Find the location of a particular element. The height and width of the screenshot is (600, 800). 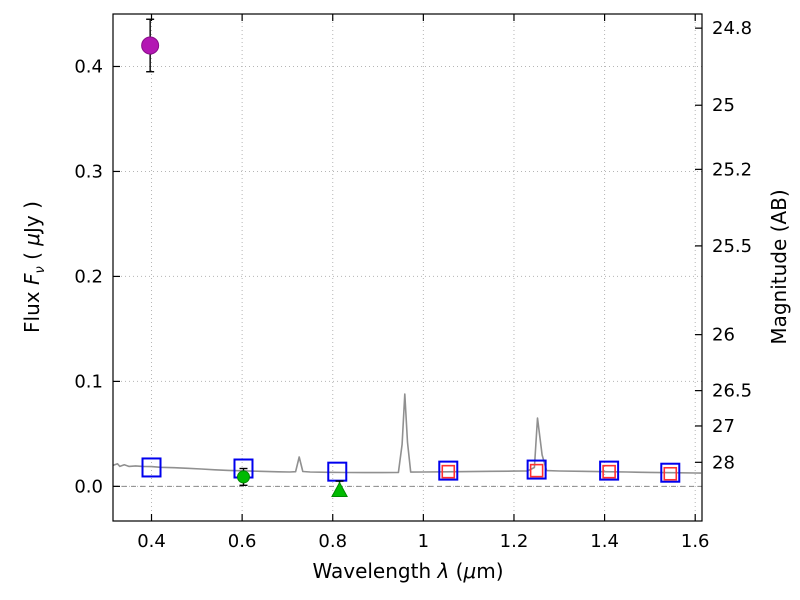

mu-symbol-x: μ is located at coordinates (470, 571).